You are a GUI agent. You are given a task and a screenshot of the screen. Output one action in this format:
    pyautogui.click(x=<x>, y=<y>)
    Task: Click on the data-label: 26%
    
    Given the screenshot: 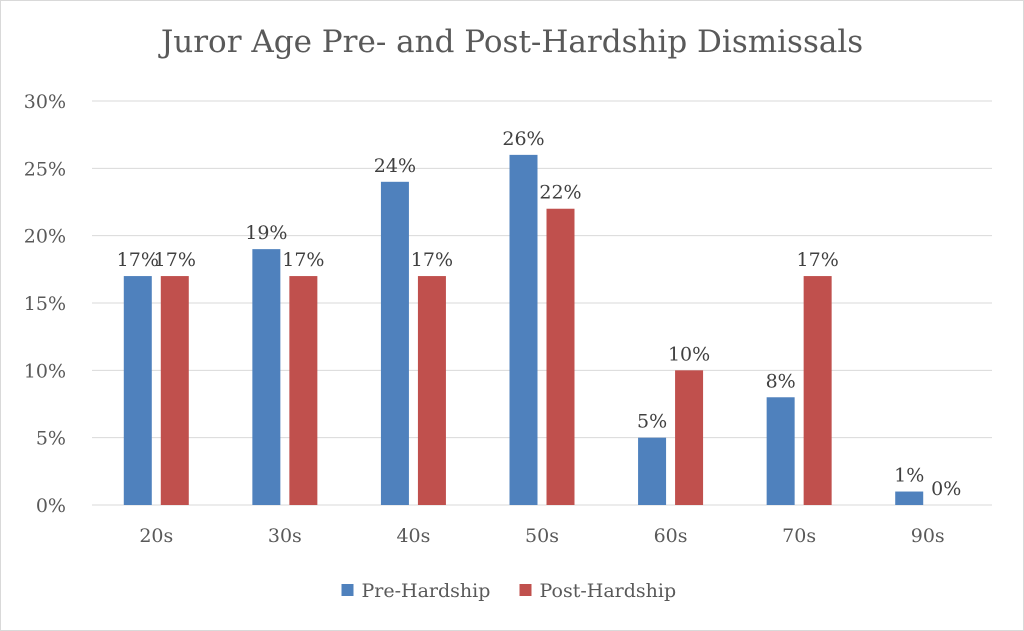 What is the action you would take?
    pyautogui.click(x=523, y=139)
    